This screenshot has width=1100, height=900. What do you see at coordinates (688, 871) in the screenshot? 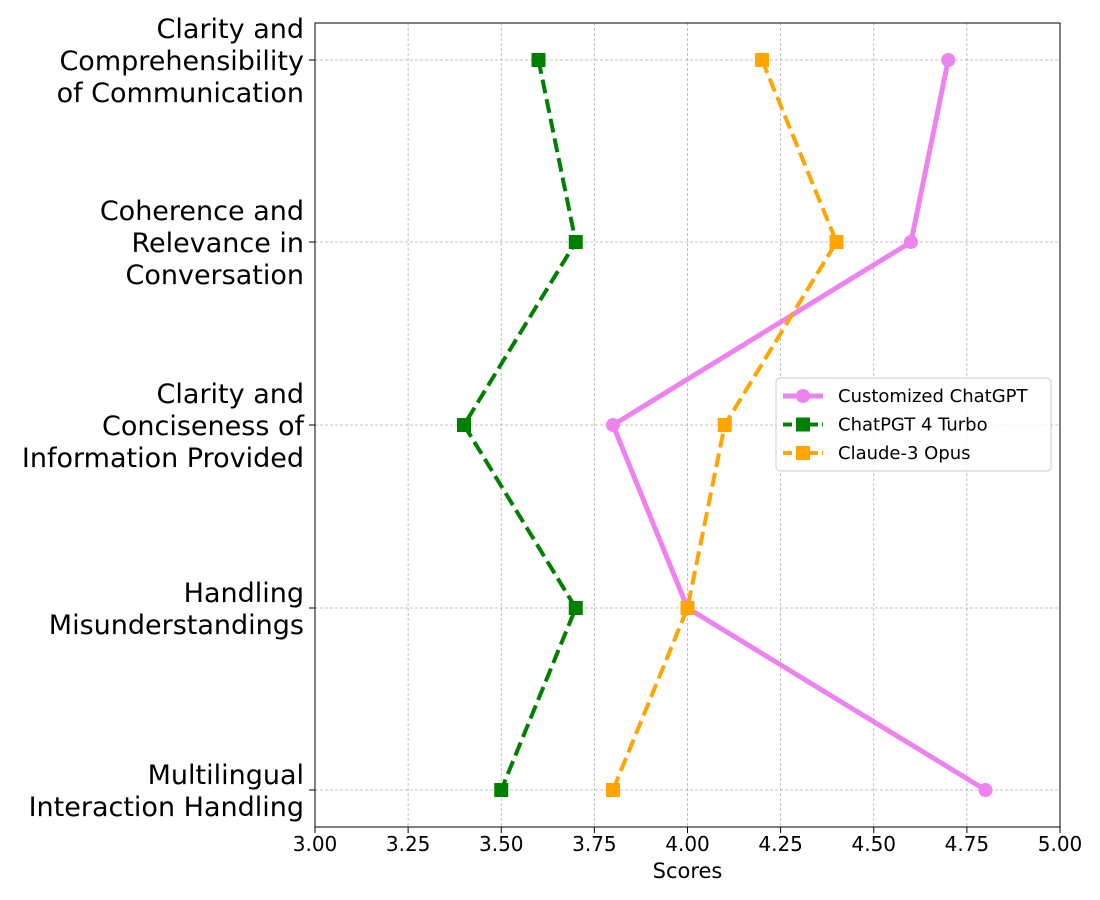
I see `x-axis-label: Scores` at bounding box center [688, 871].